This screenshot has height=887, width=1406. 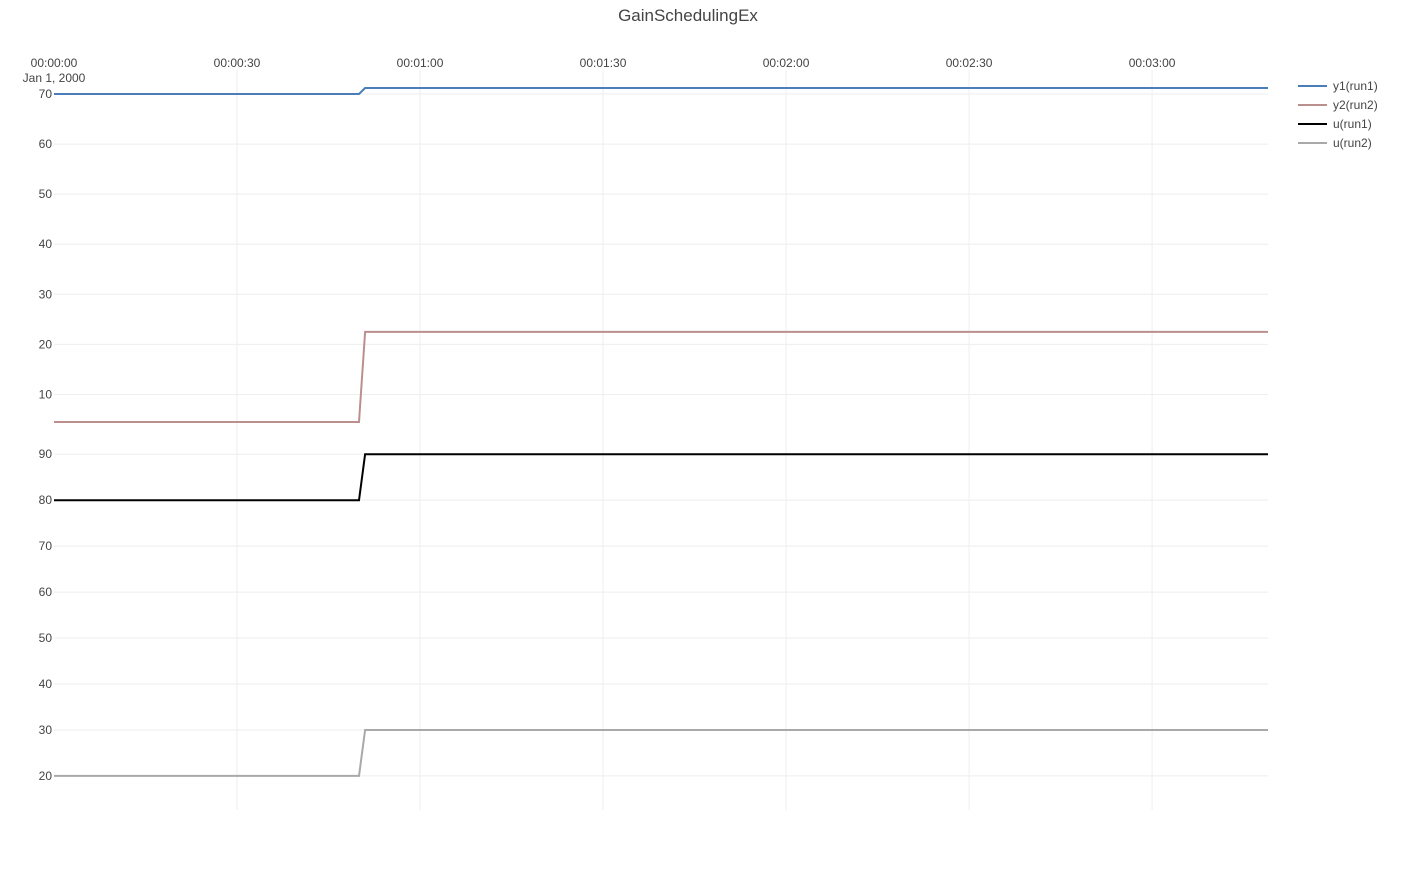 I want to click on x-tick-label: 00:00:00, so click(x=54, y=63).